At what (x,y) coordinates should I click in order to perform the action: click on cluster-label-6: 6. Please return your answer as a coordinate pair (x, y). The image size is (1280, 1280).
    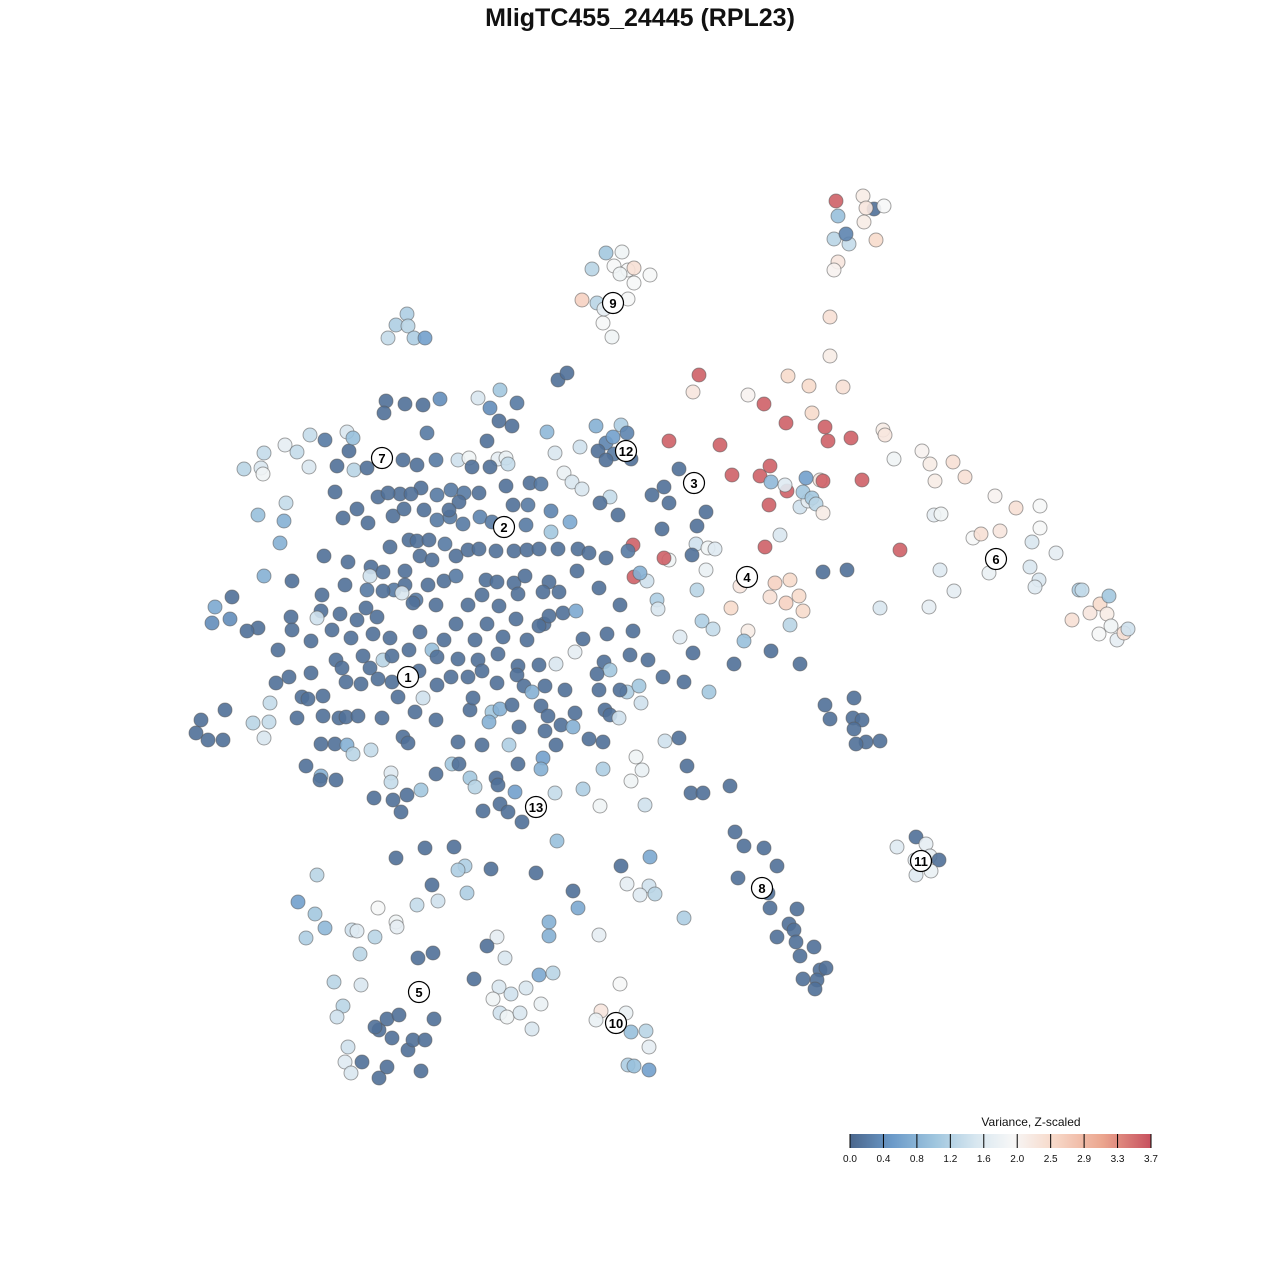
    Looking at the image, I should click on (996, 559).